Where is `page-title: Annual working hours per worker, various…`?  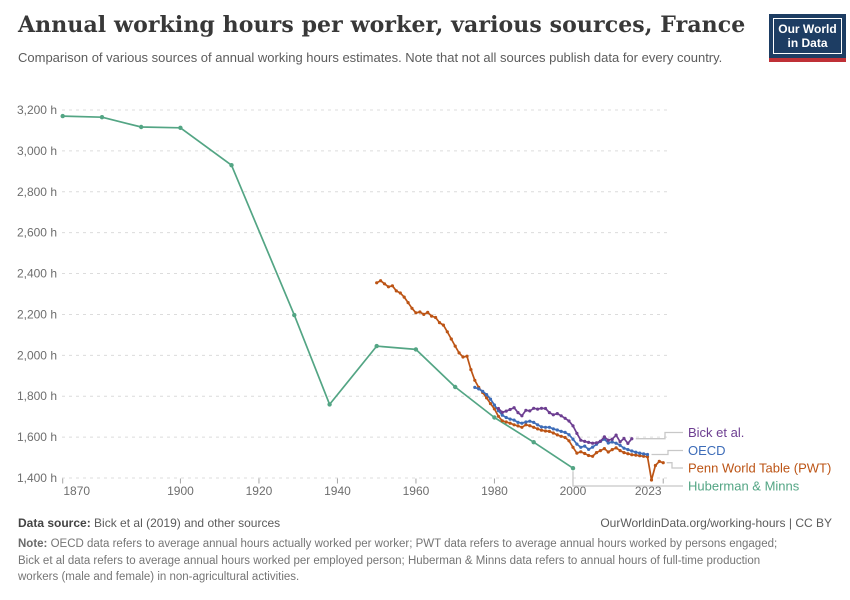 page-title: Annual working hours per worker, various… is located at coordinates (382, 25).